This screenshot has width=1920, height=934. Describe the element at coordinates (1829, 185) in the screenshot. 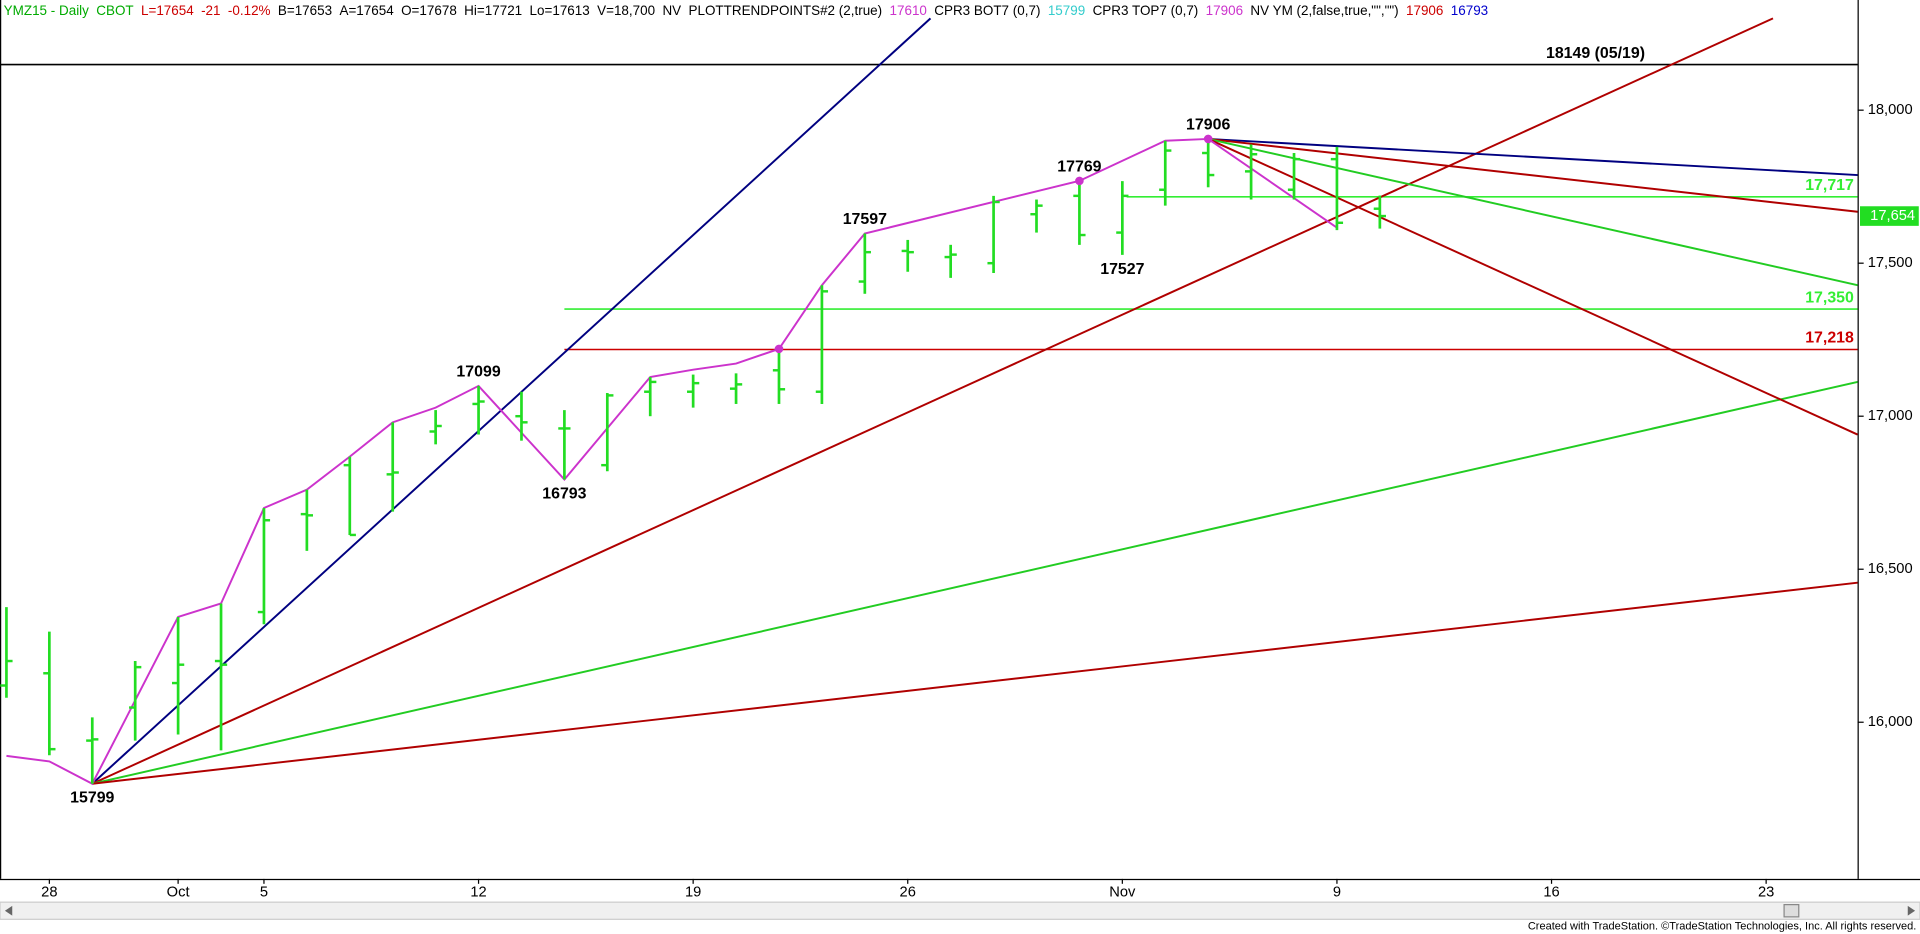

I see `level-label: 17,717` at that location.